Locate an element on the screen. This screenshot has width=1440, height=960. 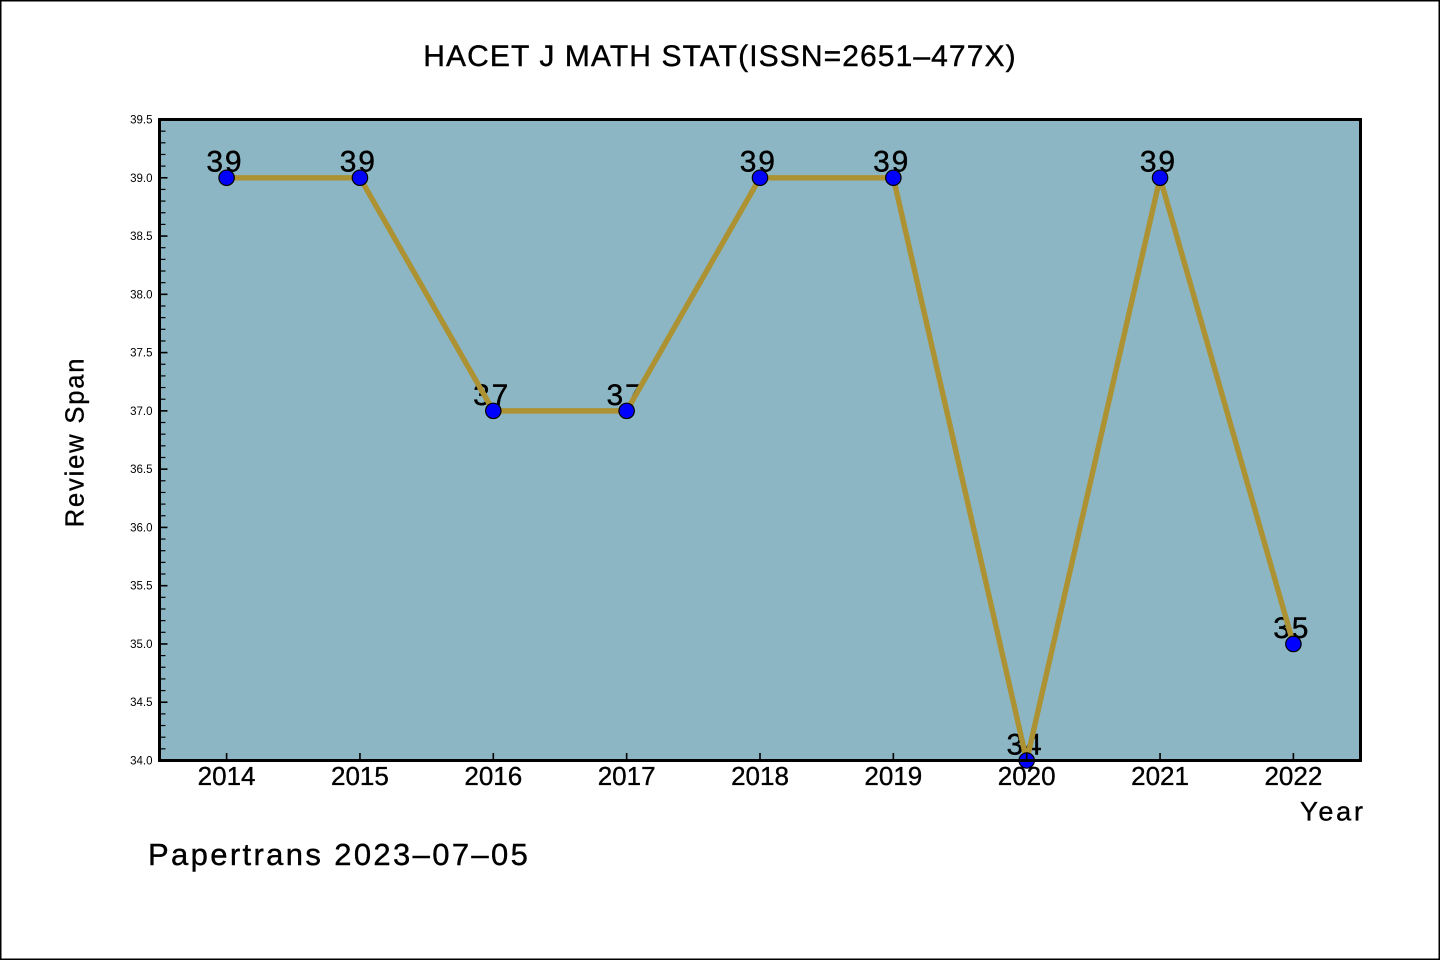
svg-text: 34.0 is located at coordinates (141, 762).